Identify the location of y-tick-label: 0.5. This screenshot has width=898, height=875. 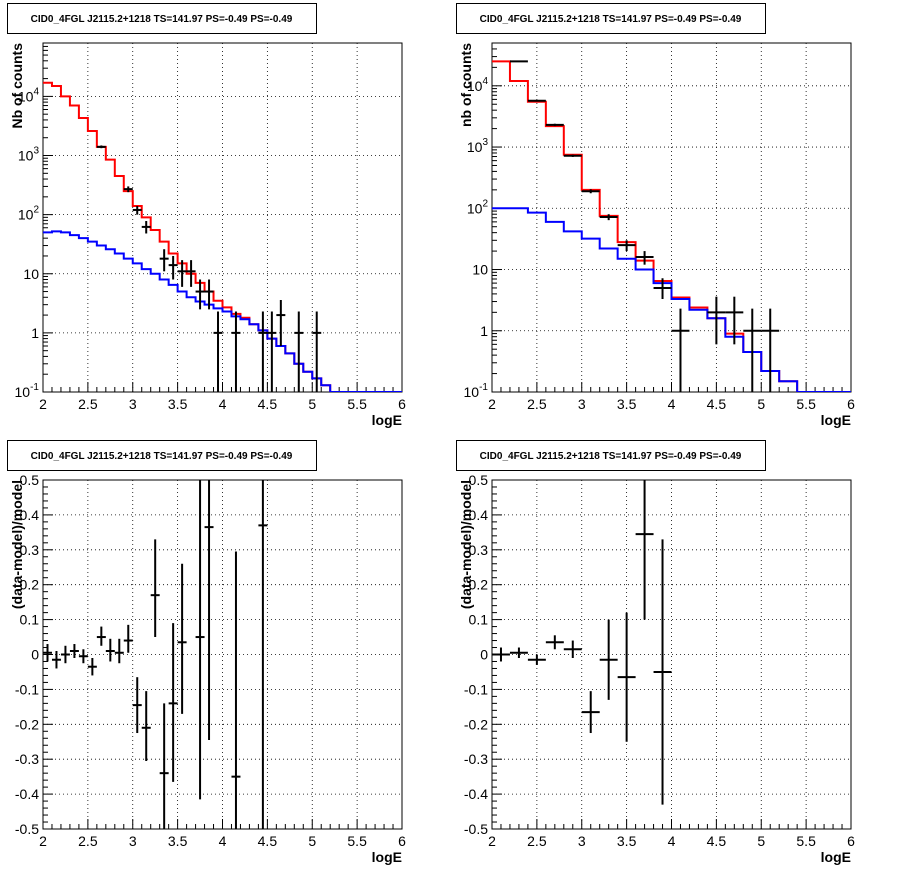
(30, 480).